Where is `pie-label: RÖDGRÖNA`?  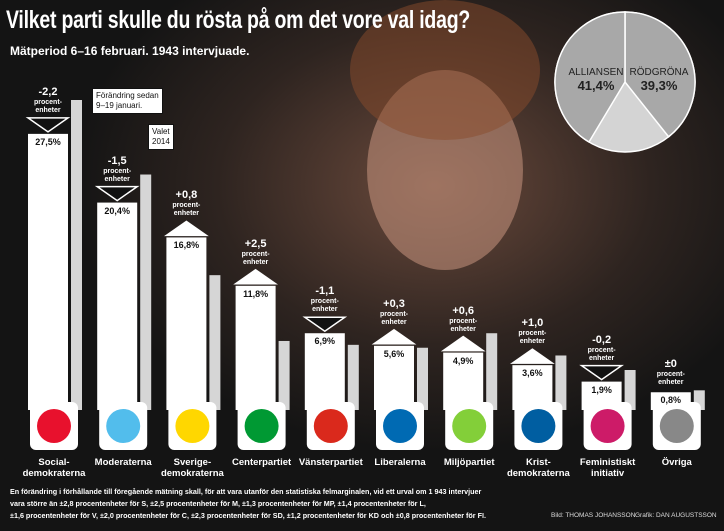 pie-label: RÖDGRÖNA is located at coordinates (659, 72).